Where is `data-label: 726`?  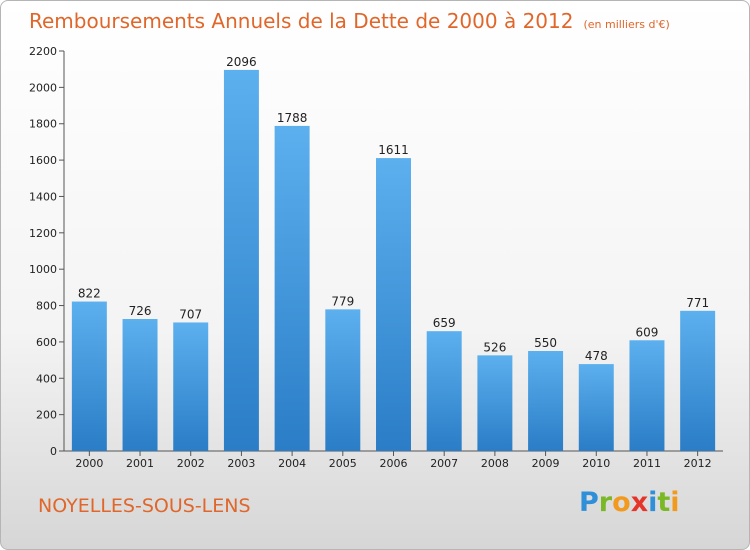 data-label: 726 is located at coordinates (140, 311).